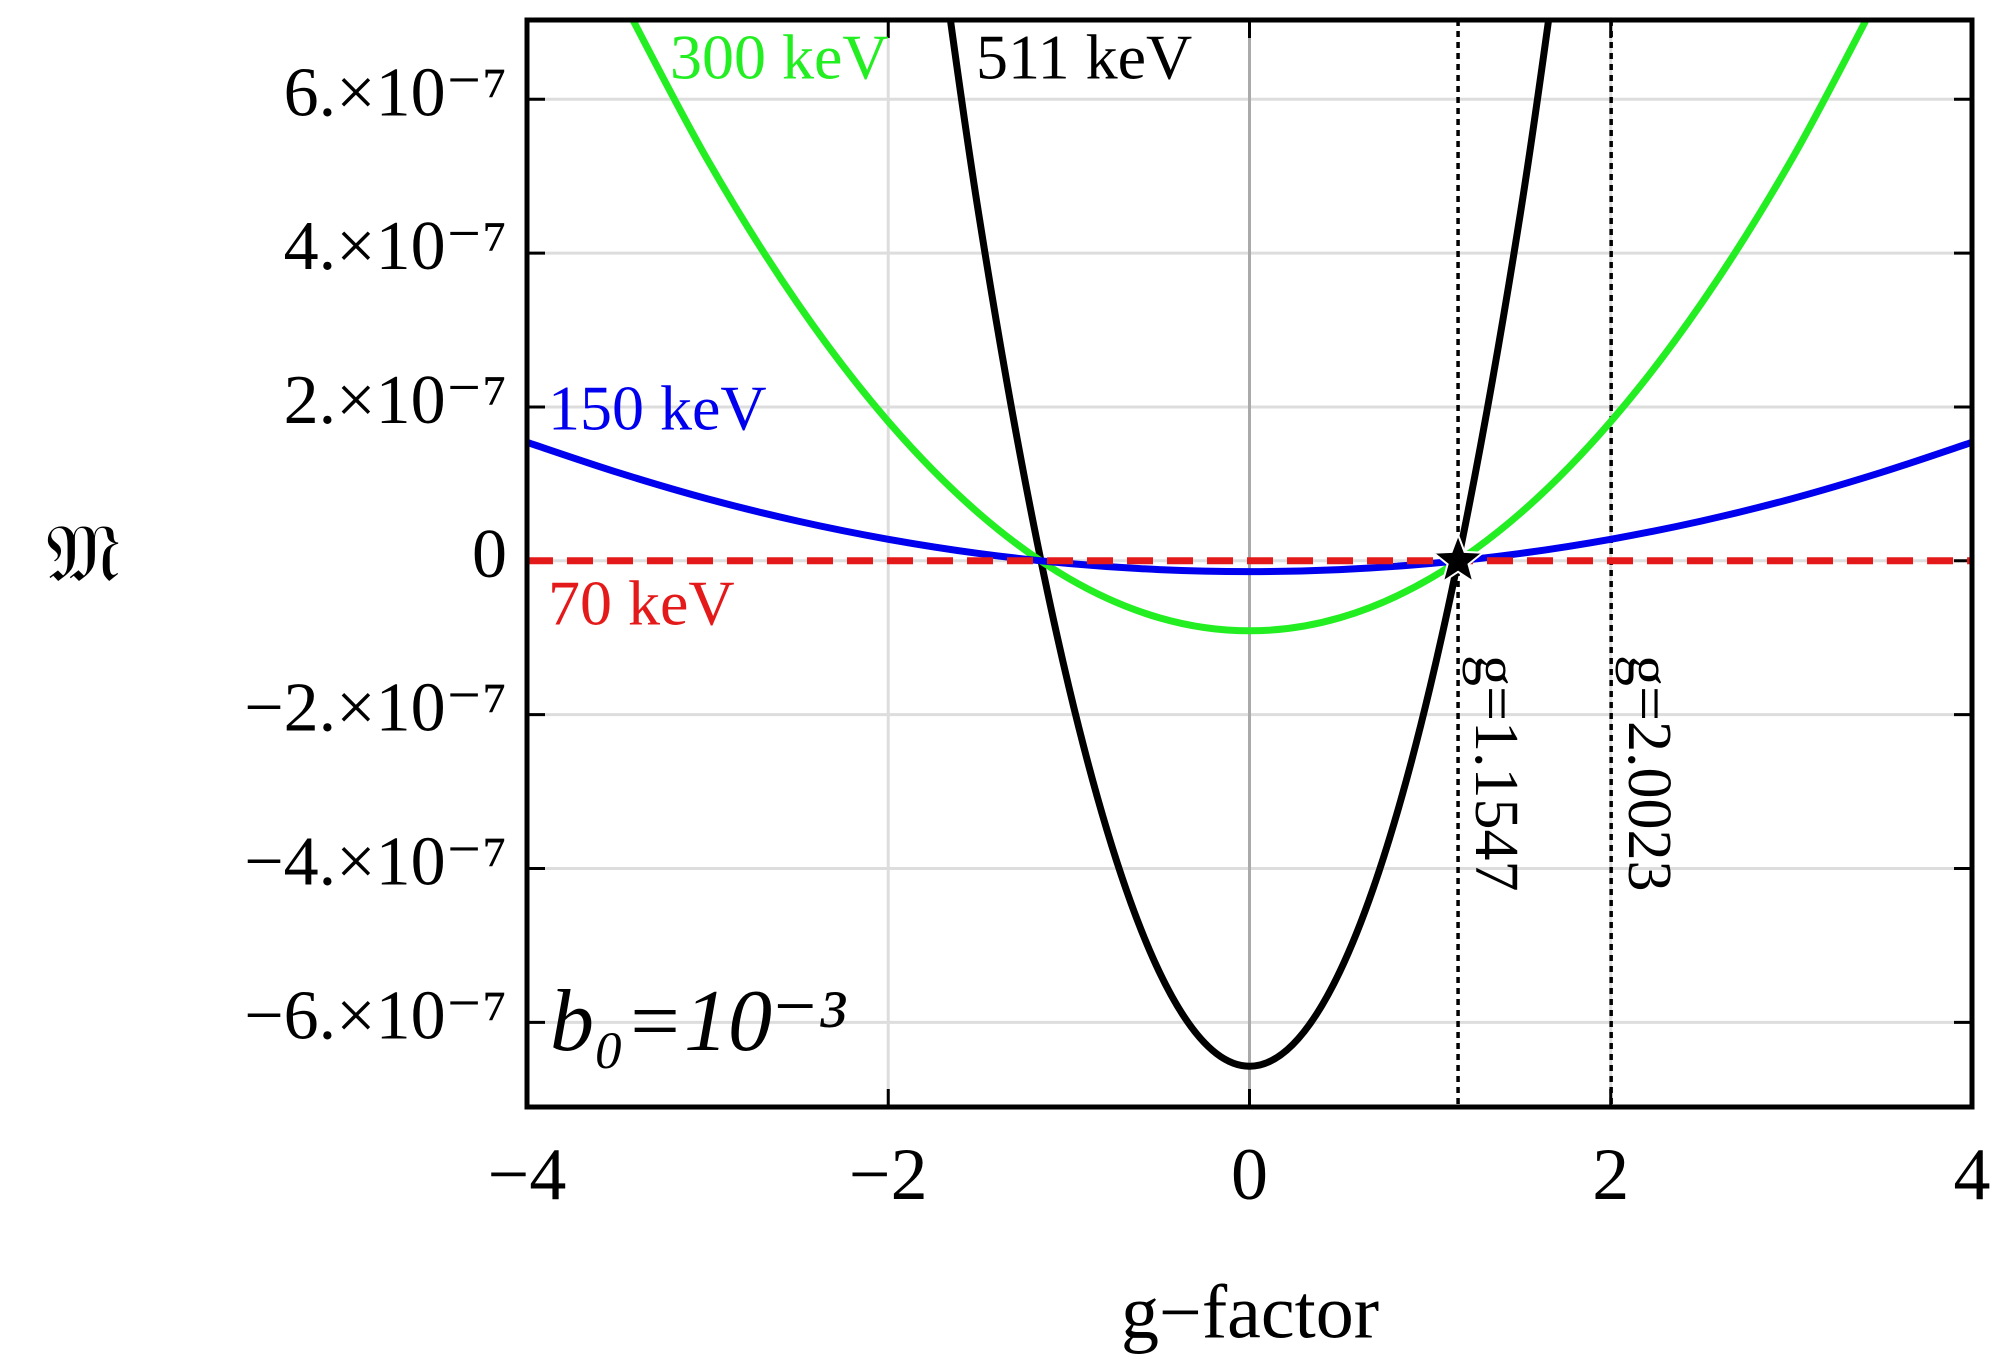  I want to click on y-tick-label: −6.×10⁻⁷, so click(375, 1015).